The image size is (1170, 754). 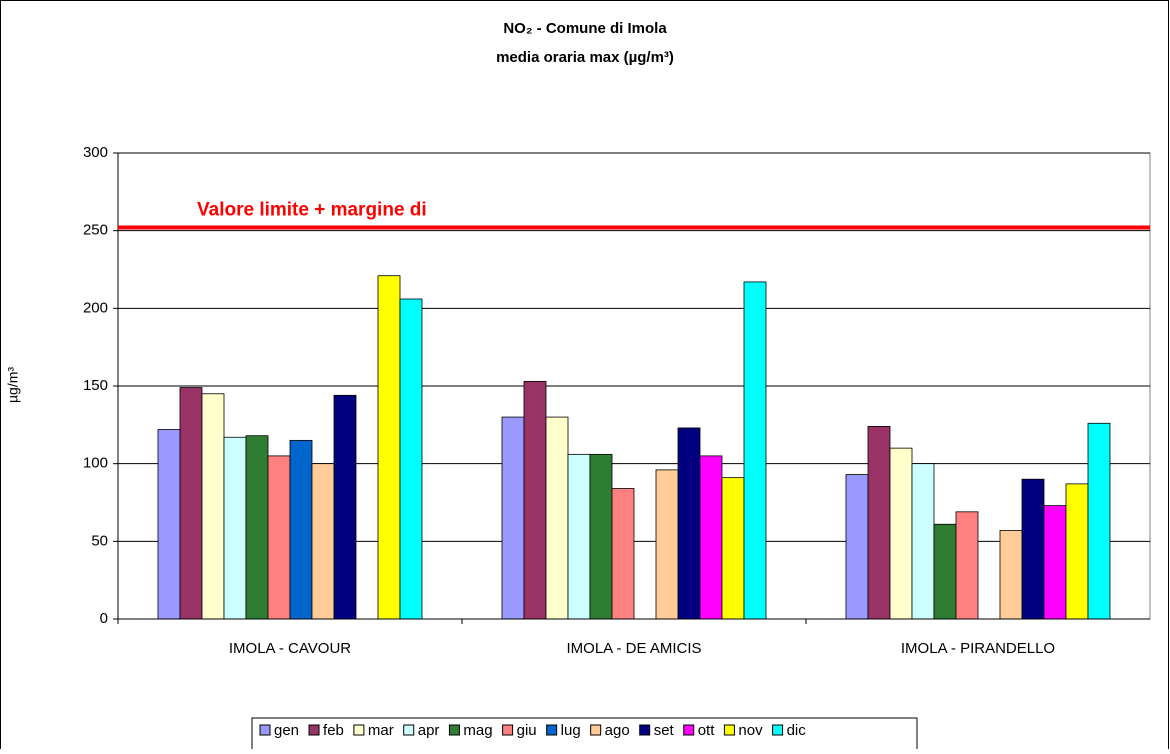 What do you see at coordinates (585, 28) in the screenshot?
I see `chart-title: NO₂ - Comune di Imola` at bounding box center [585, 28].